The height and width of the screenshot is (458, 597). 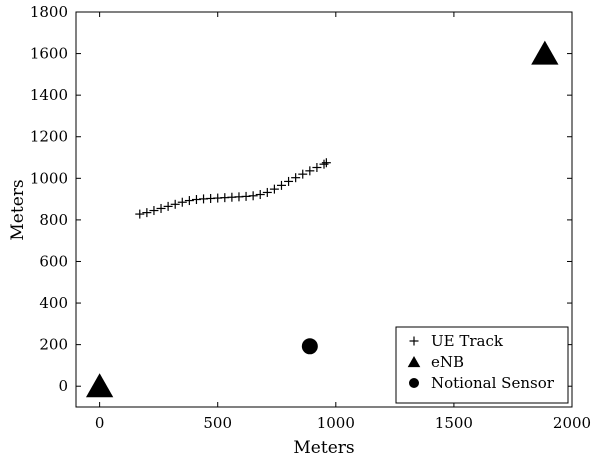 I want to click on legend: UE Track eNB Notional Sensor, so click(x=482, y=365).